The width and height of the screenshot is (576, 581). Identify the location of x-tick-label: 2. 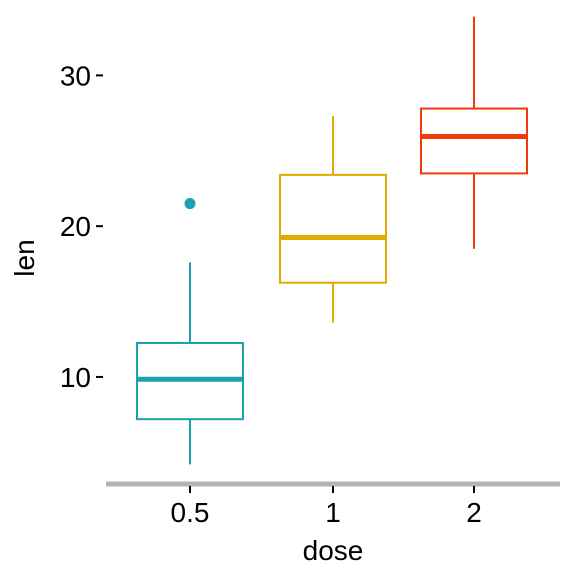
(474, 512).